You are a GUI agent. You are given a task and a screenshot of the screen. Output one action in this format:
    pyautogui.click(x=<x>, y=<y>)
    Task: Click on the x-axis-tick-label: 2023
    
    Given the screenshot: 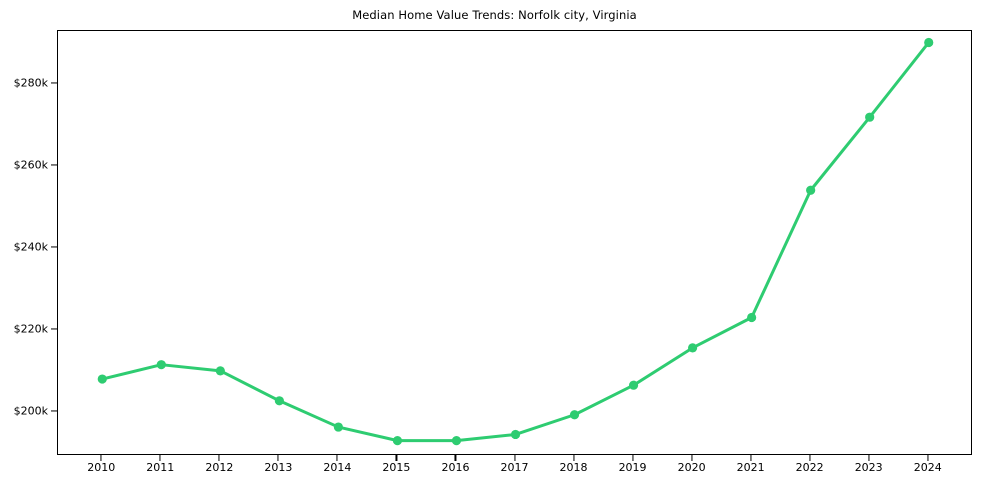 What is the action you would take?
    pyautogui.click(x=868, y=467)
    